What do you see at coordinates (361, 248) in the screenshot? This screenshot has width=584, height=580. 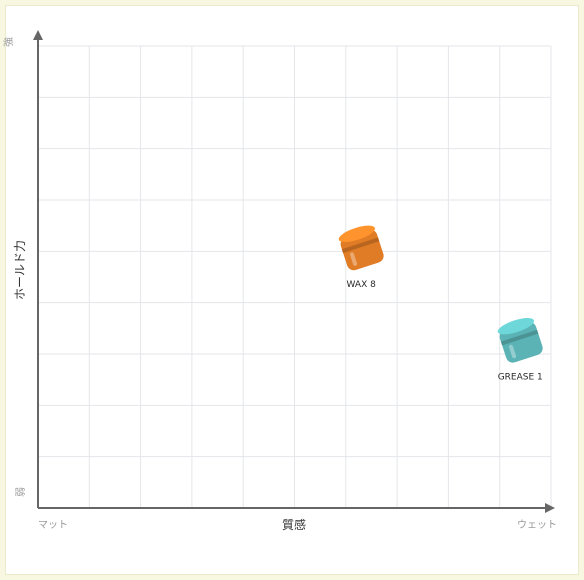 I see `wax-jar-icon` at bounding box center [361, 248].